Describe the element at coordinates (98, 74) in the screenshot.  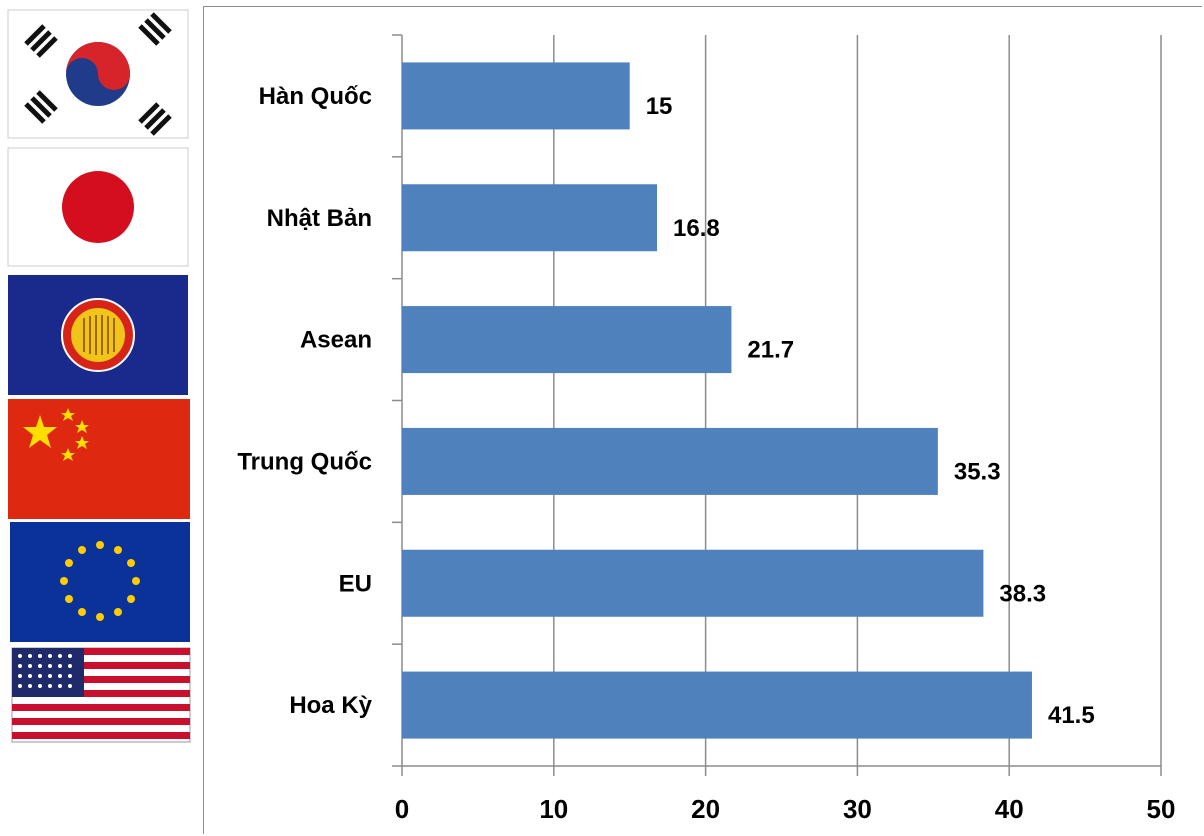
I see `south-korea-flag-icon` at that location.